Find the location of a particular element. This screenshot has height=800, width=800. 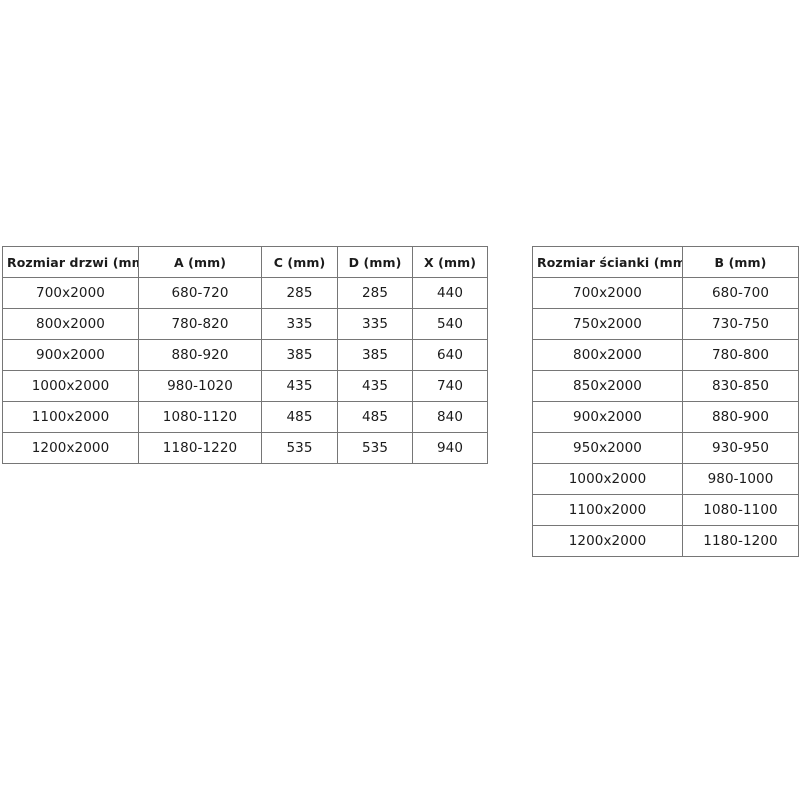

table-row: 1000x2000 980-1020 435 435 740 is located at coordinates (245, 386).